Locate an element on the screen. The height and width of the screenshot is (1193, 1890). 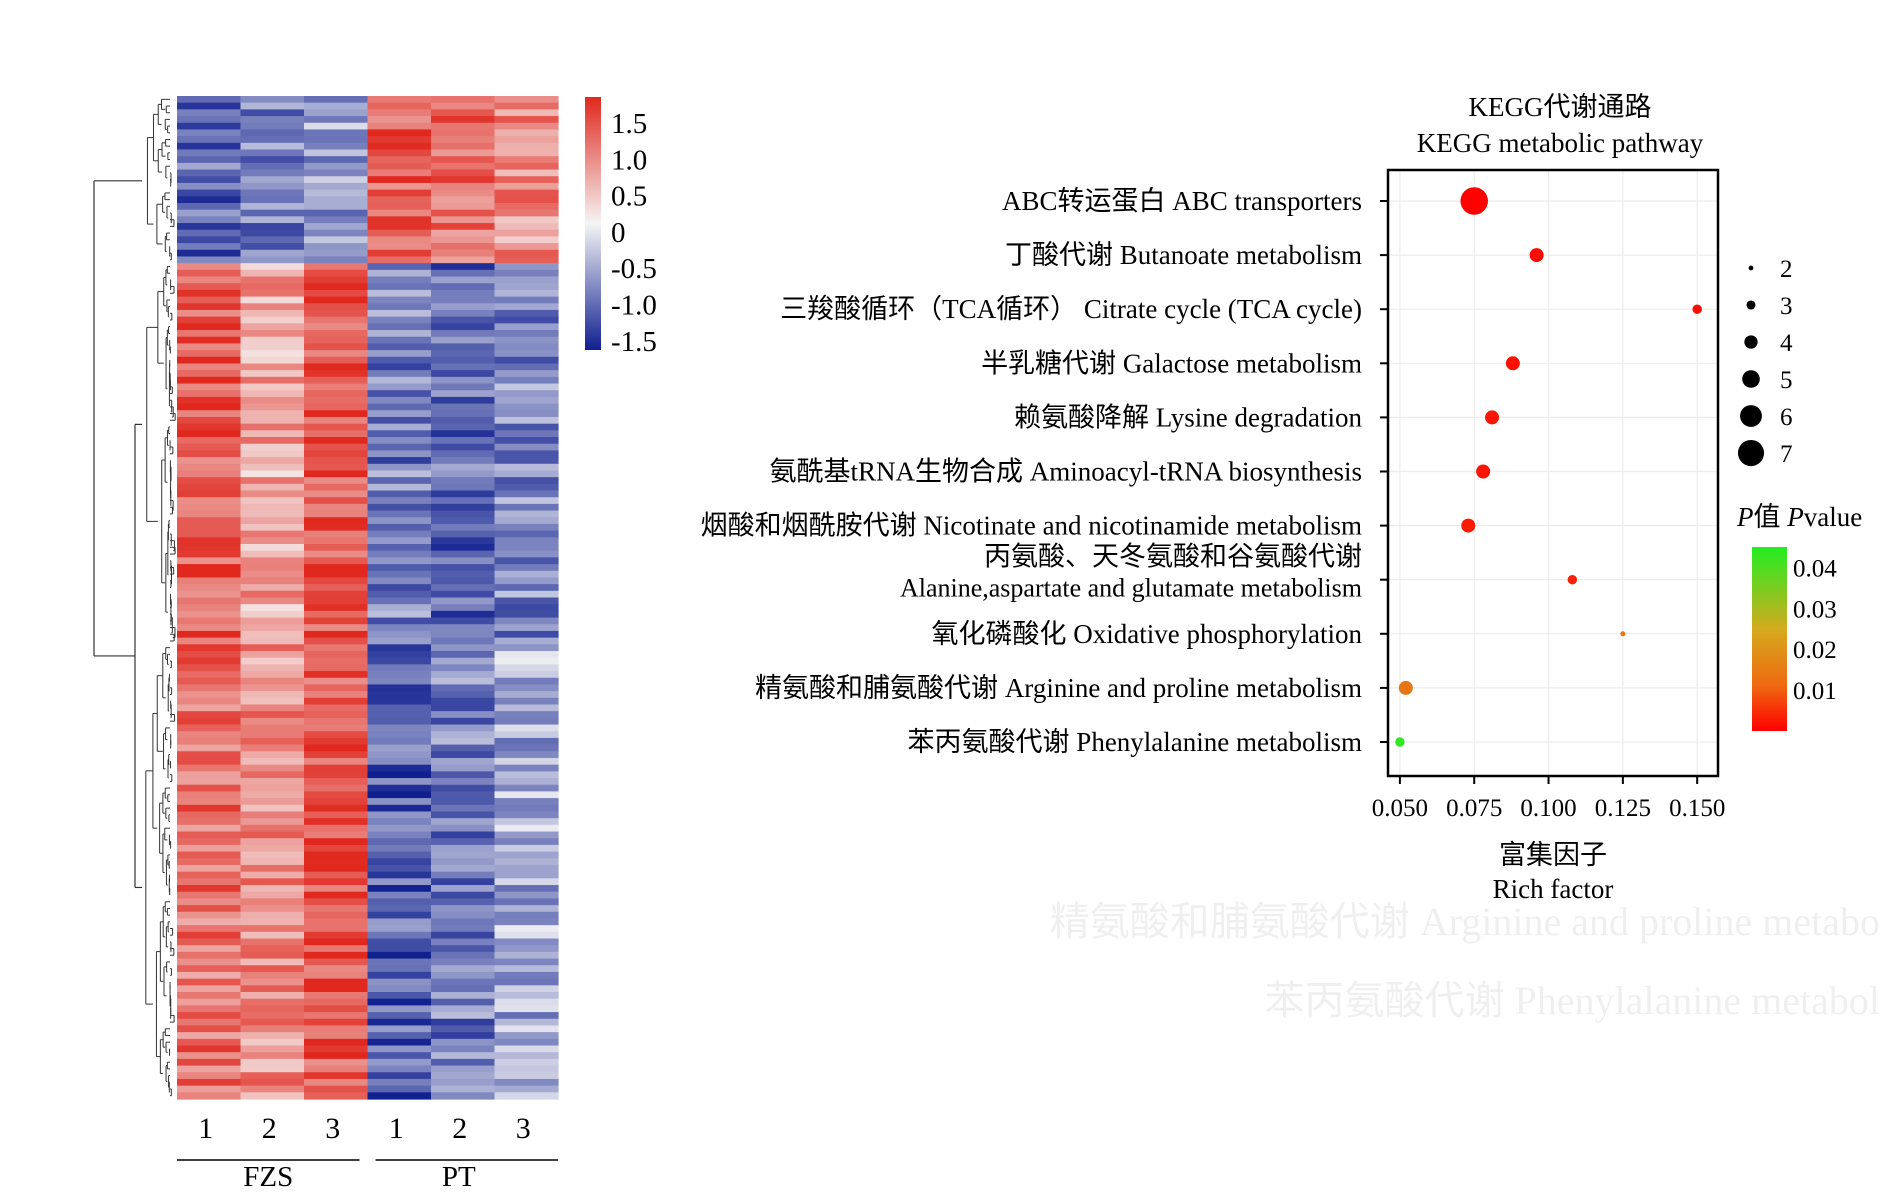
pathway-label: 赖氨酸降解 Lysine degradation is located at coordinates (1188, 417).